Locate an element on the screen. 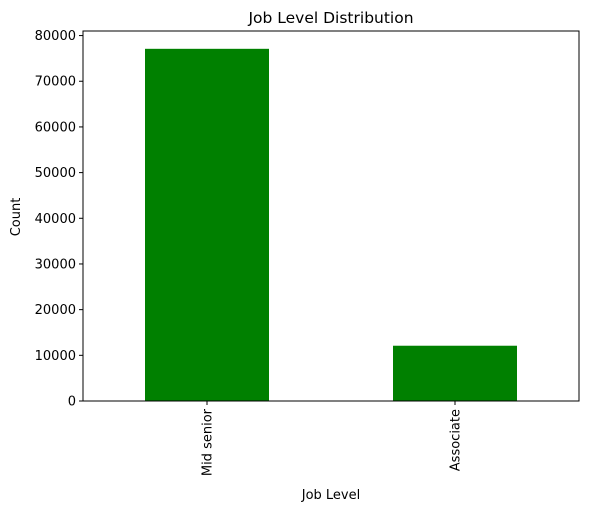 The width and height of the screenshot is (589, 512). y-tick-label: 10000 is located at coordinates (55, 356).